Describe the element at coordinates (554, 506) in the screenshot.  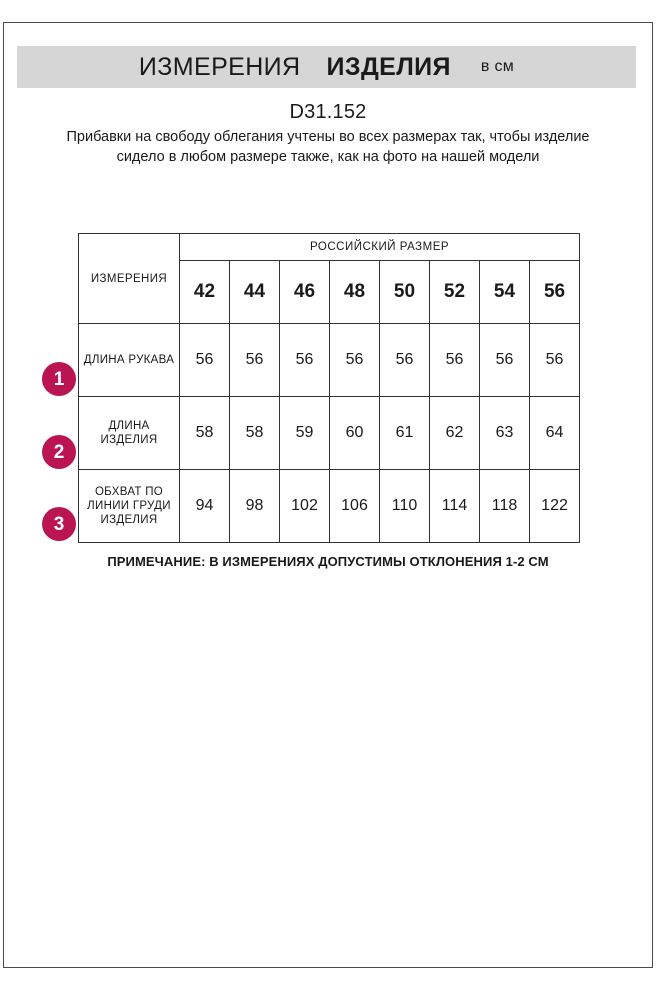
I see `cell-r3-c8: 122` at that location.